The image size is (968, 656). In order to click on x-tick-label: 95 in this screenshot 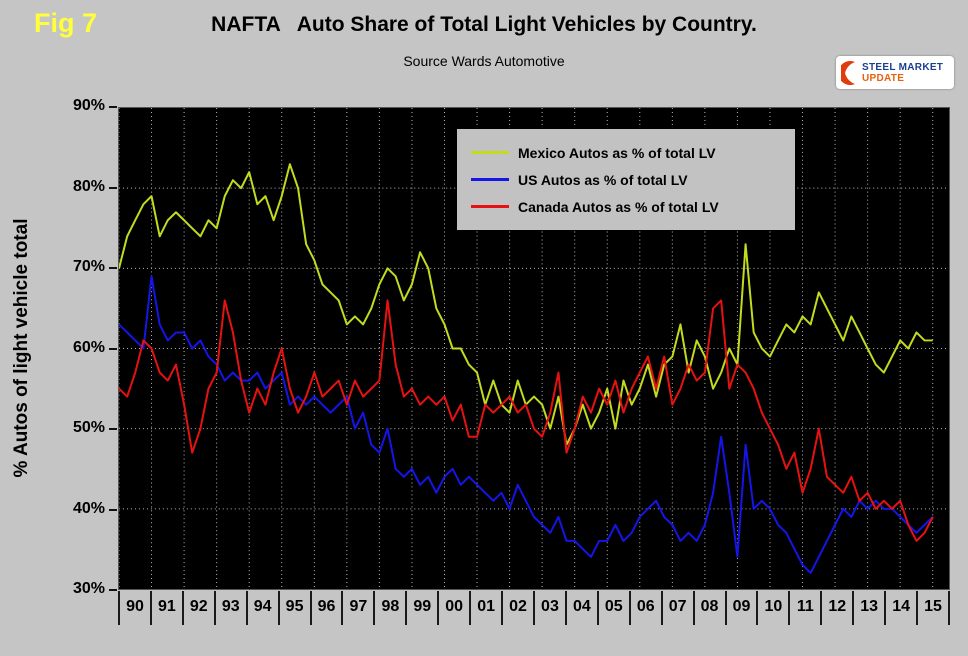, I will do `click(293, 608)`.